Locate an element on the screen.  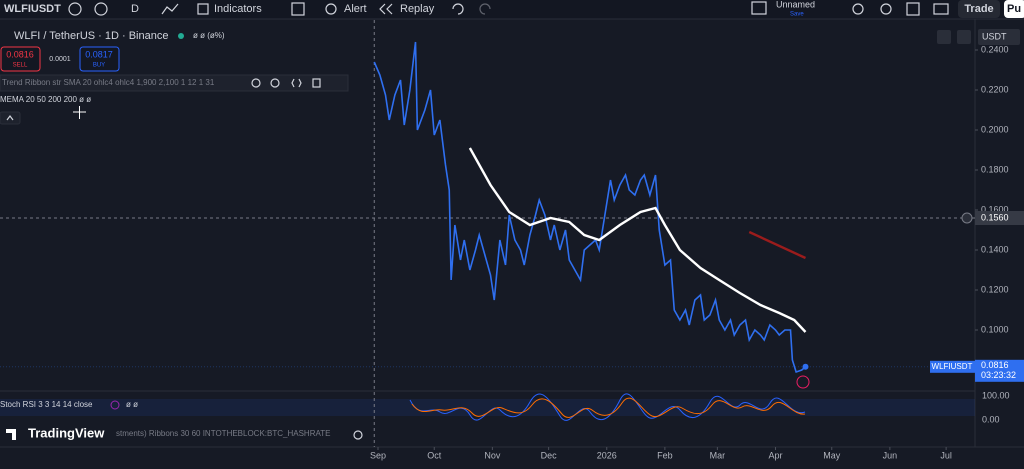
crosshair-label-bg is located at coordinates (999, 218).